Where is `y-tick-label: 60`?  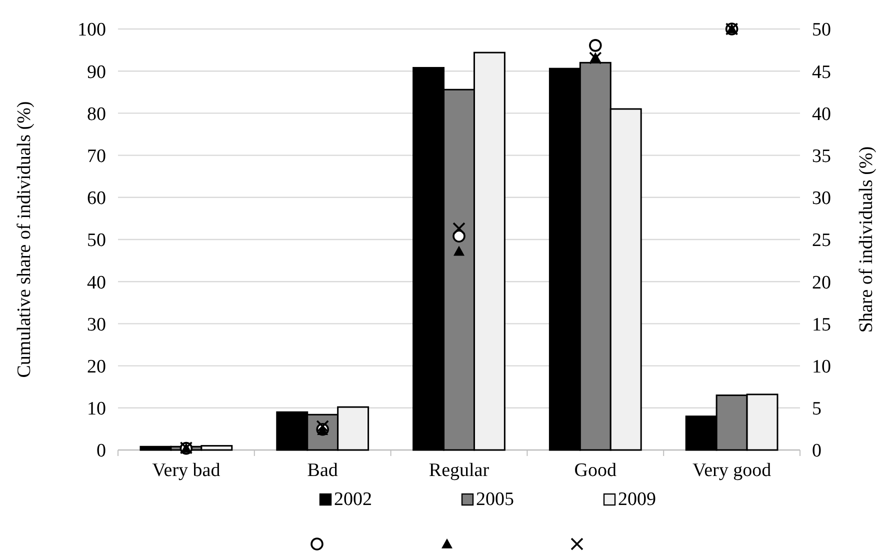
y-tick-label: 60 is located at coordinates (96, 199).